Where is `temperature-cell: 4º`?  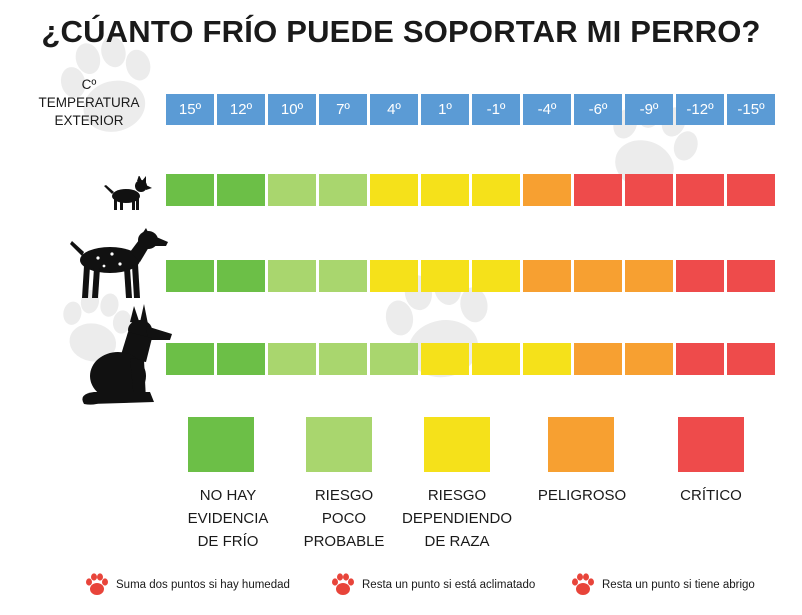 temperature-cell: 4º is located at coordinates (394, 109).